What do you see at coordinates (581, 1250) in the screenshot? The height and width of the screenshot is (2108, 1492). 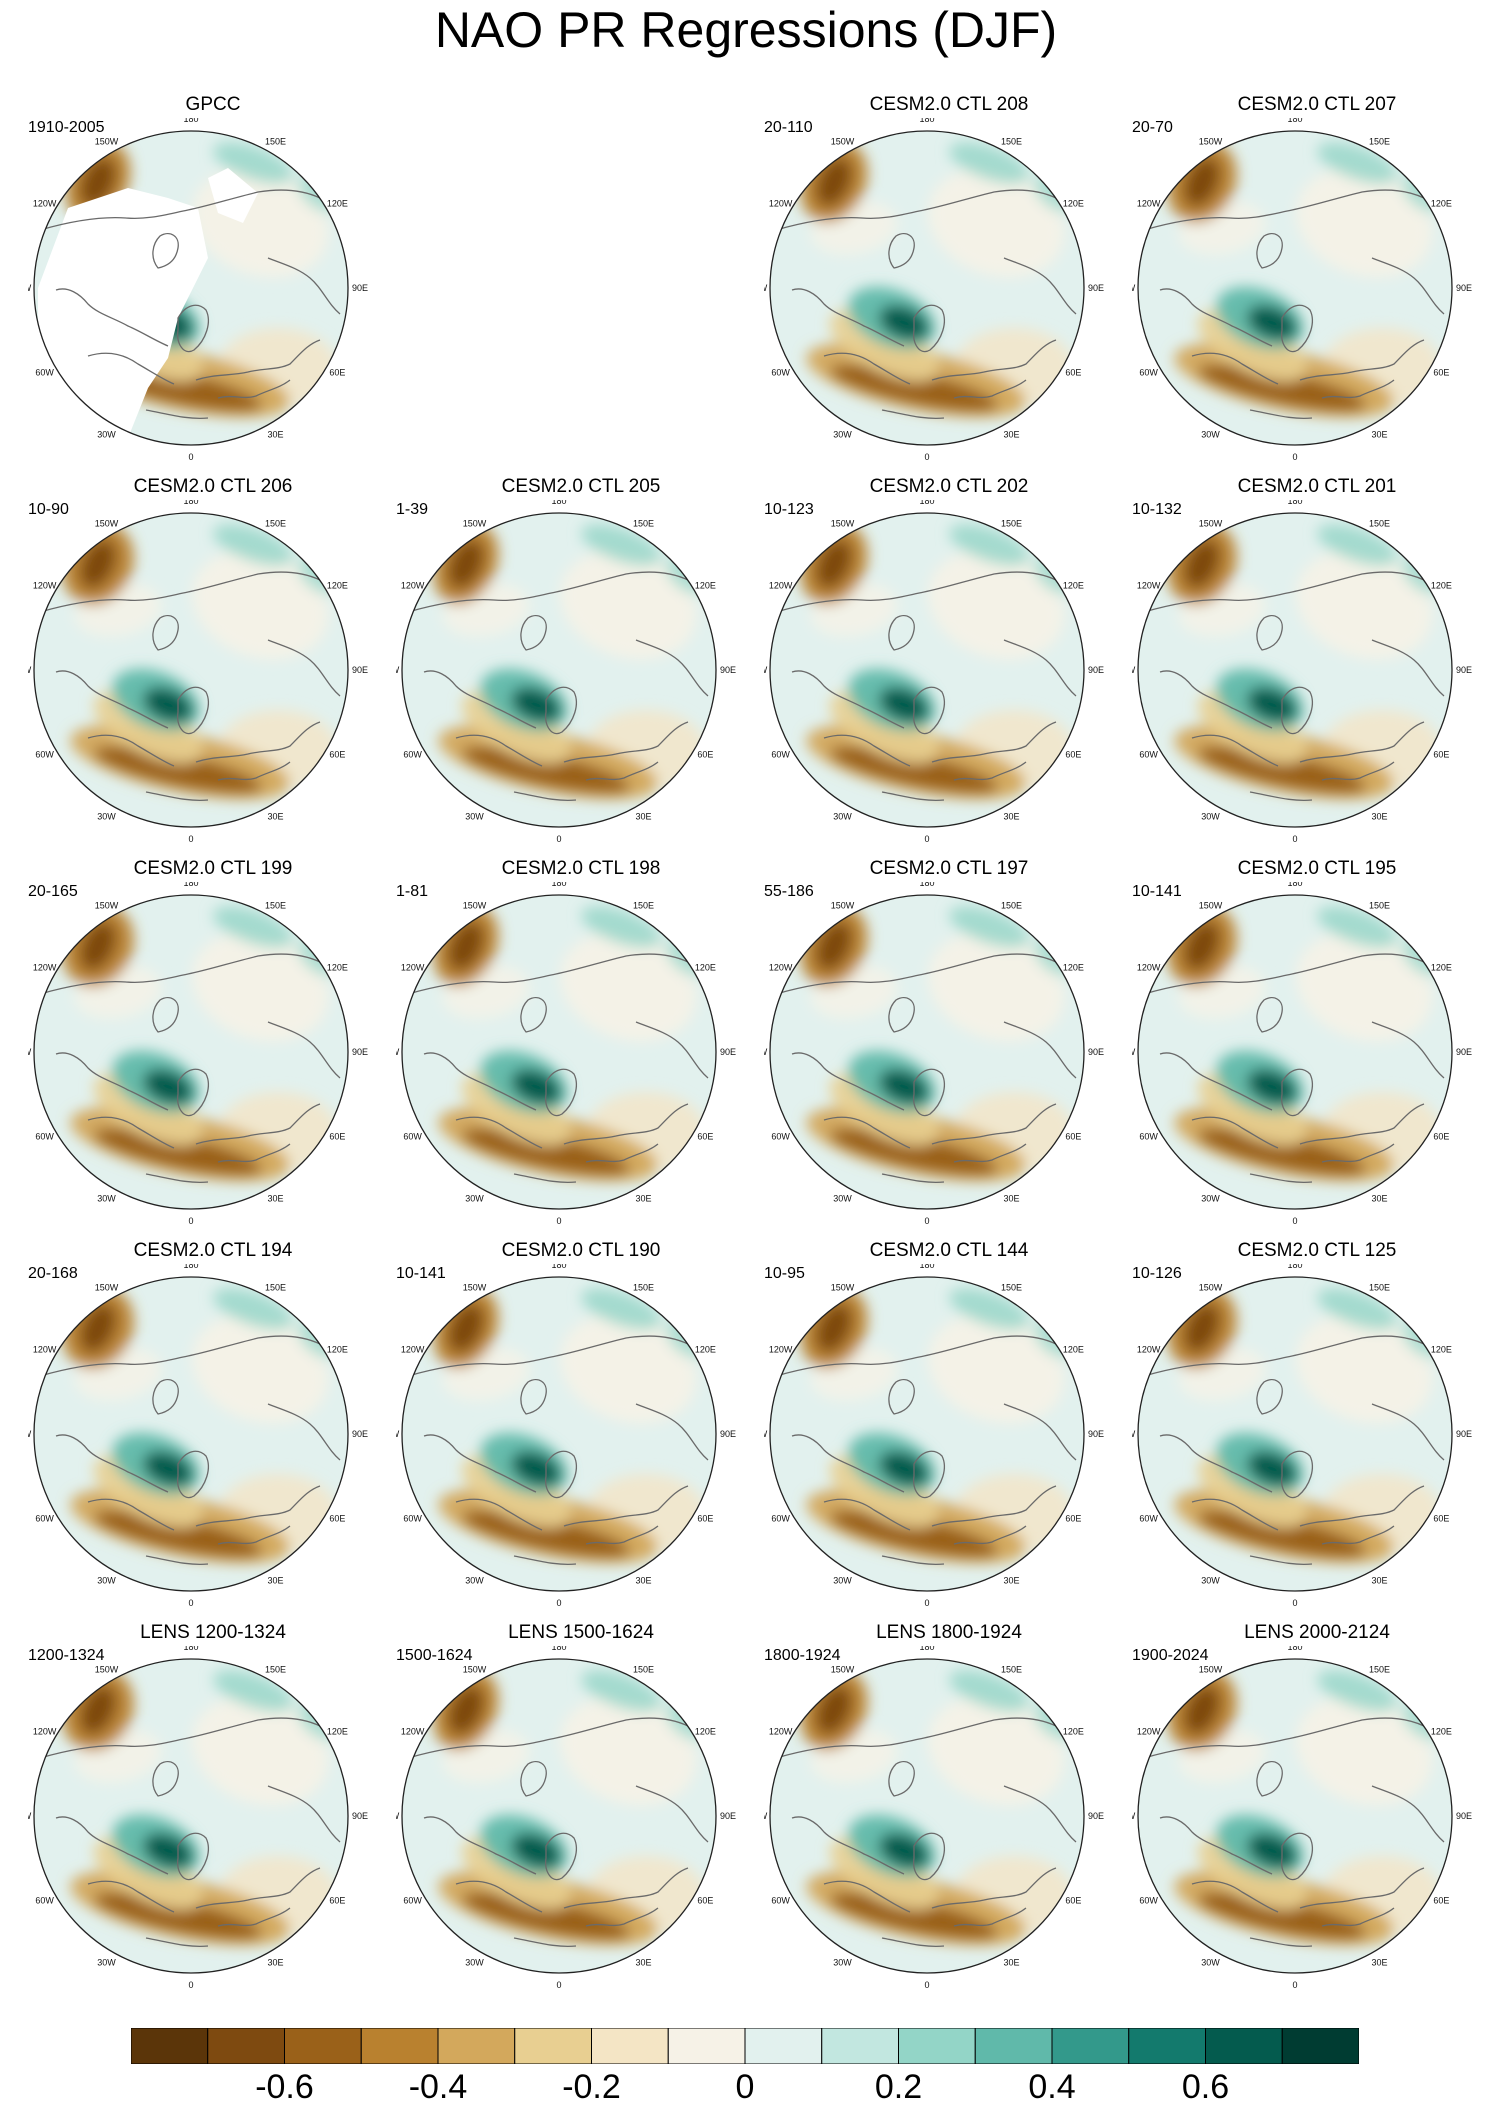 I see `panel-title: CESM2.0 CTL 190` at bounding box center [581, 1250].